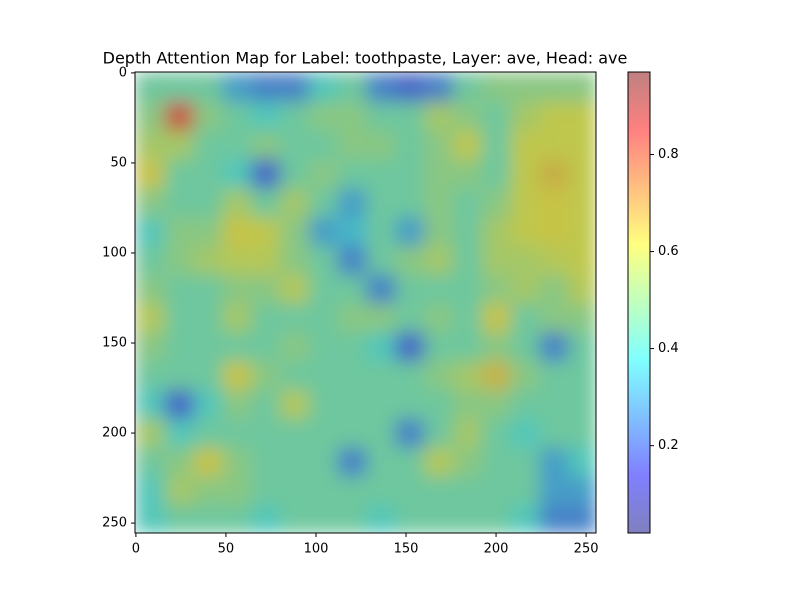 This screenshot has height=600, width=800. I want to click on x-tick-label: 0, so click(136, 549).